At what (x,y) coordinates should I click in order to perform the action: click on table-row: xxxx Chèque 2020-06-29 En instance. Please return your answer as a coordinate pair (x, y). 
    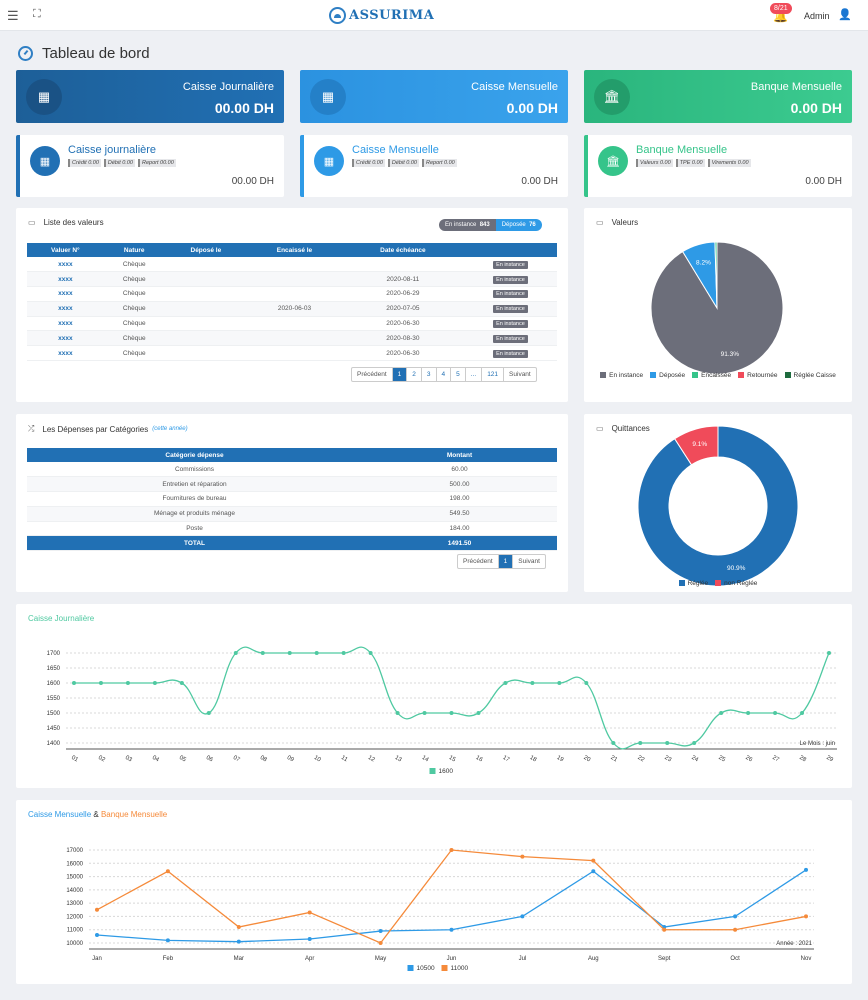
    Looking at the image, I should click on (292, 294).